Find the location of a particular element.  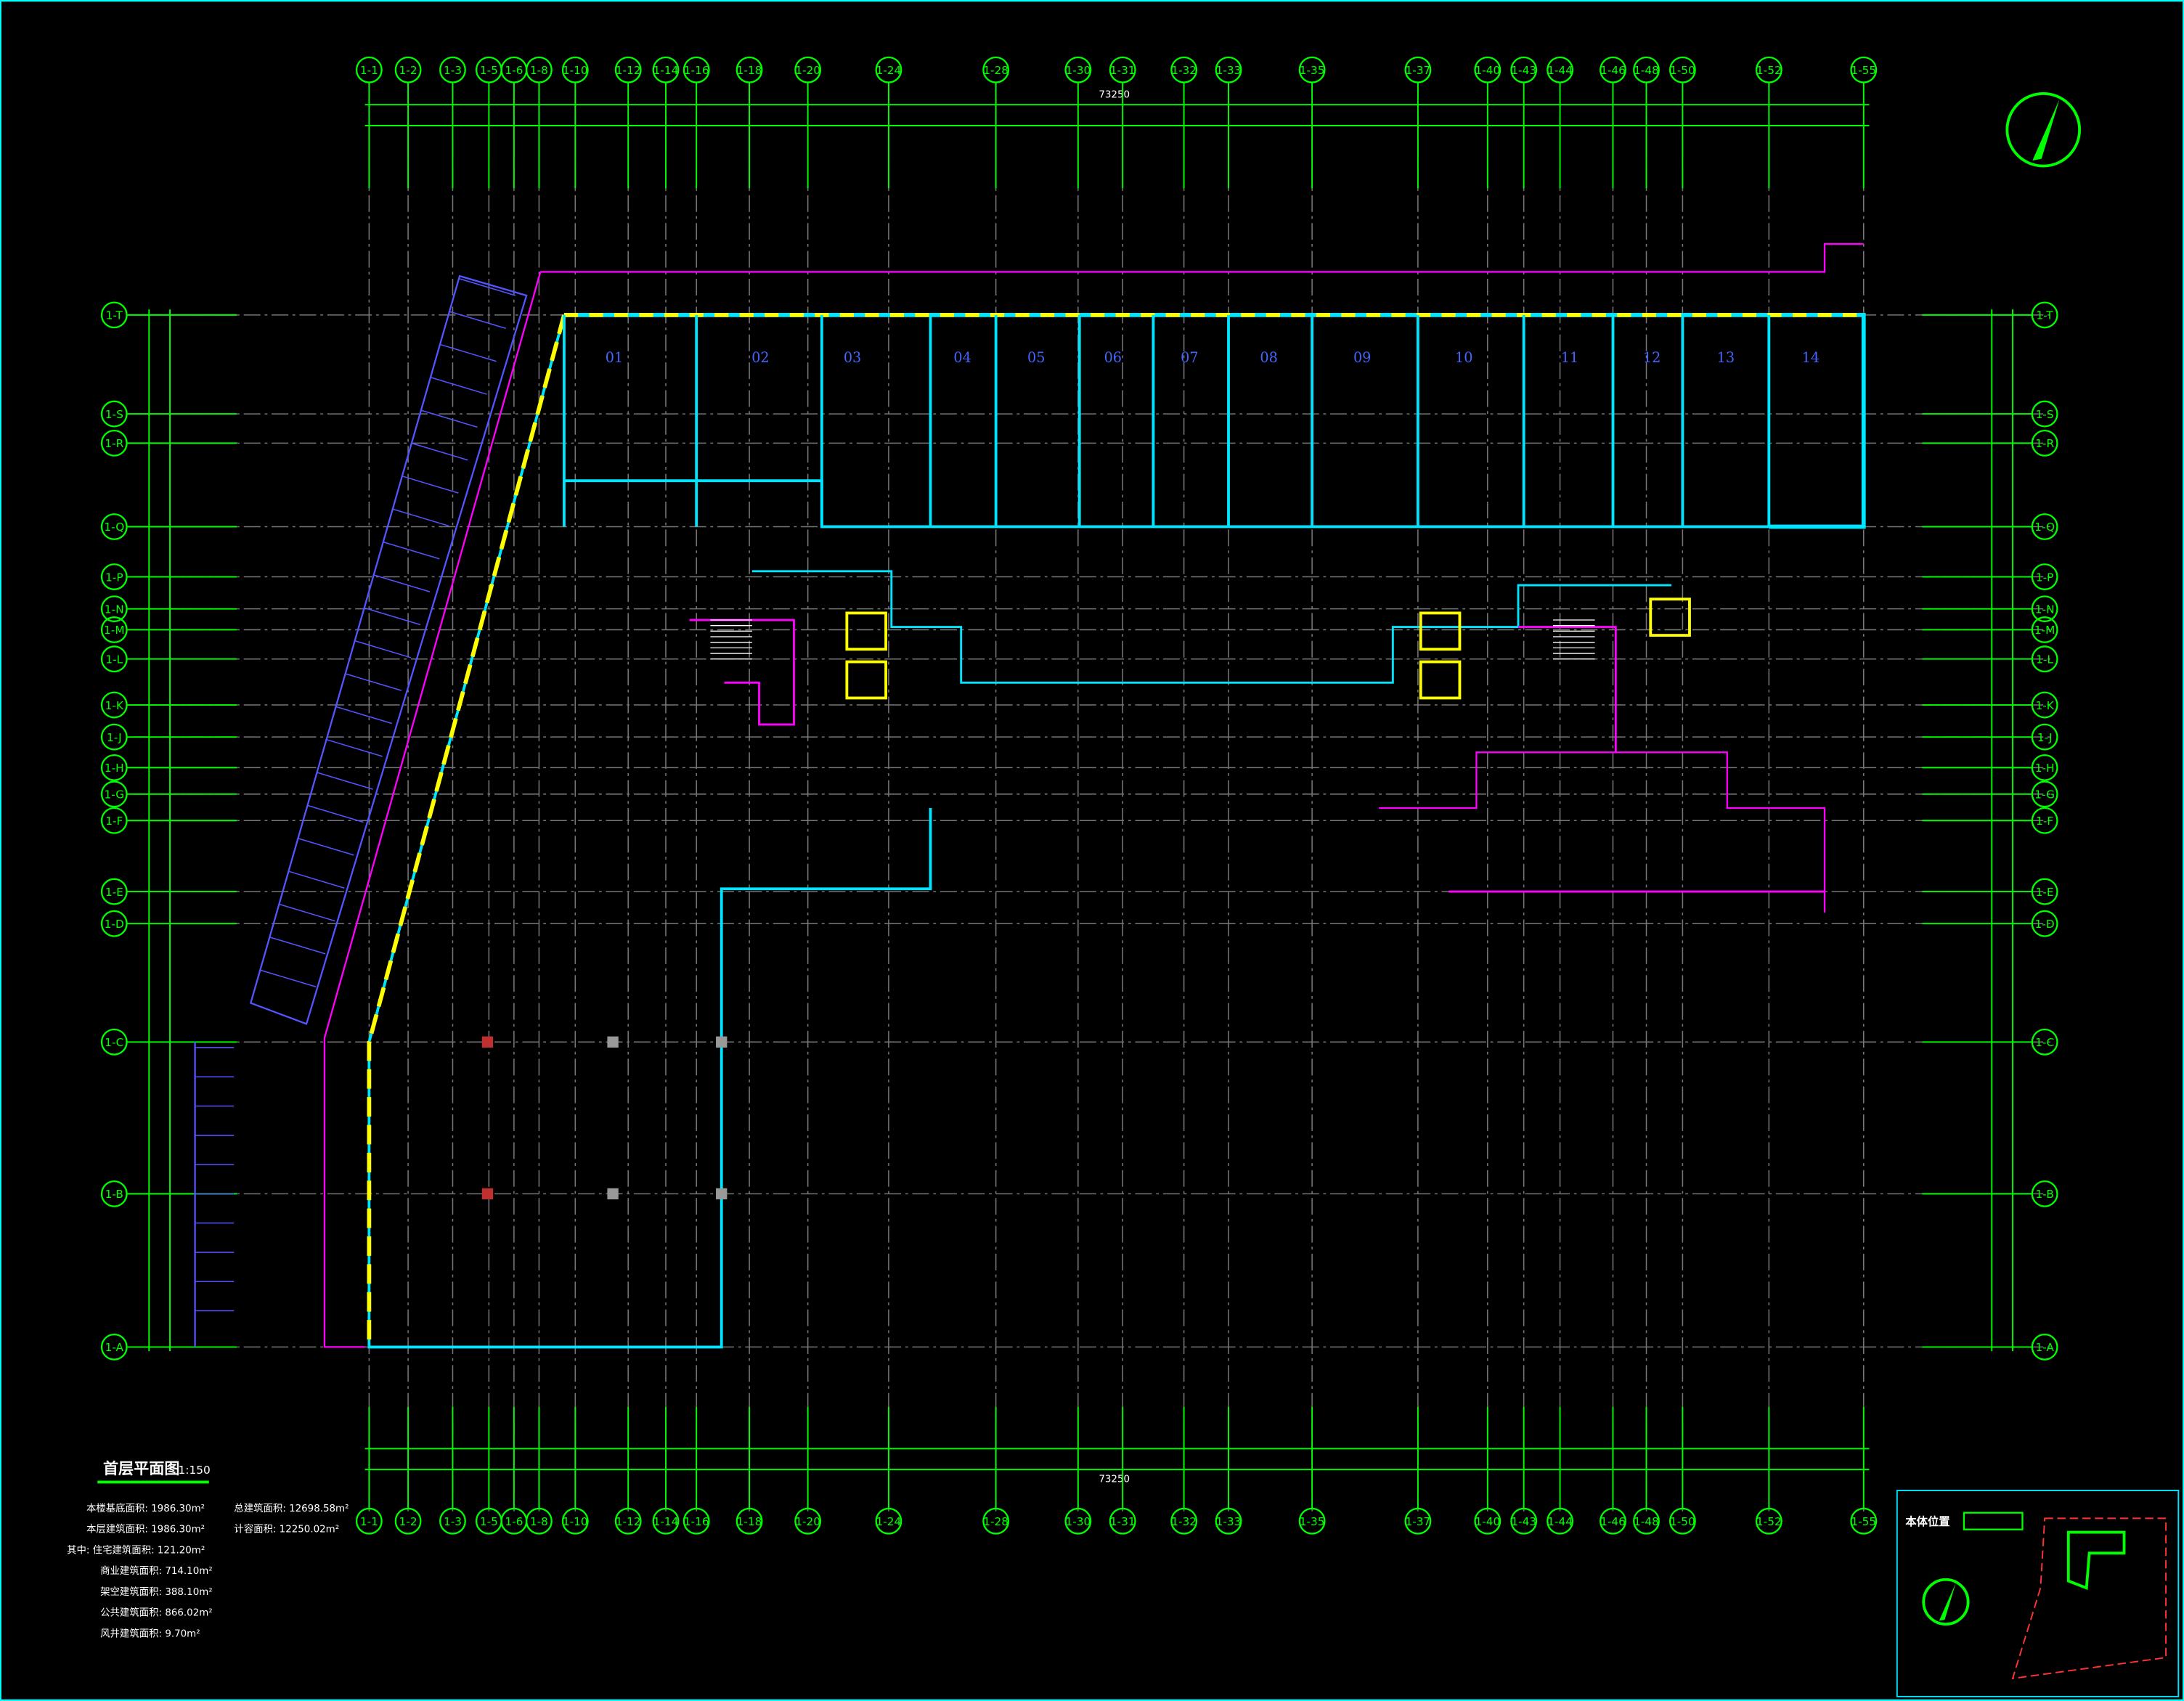

axis-label: 1-48 is located at coordinates (1647, 1521).